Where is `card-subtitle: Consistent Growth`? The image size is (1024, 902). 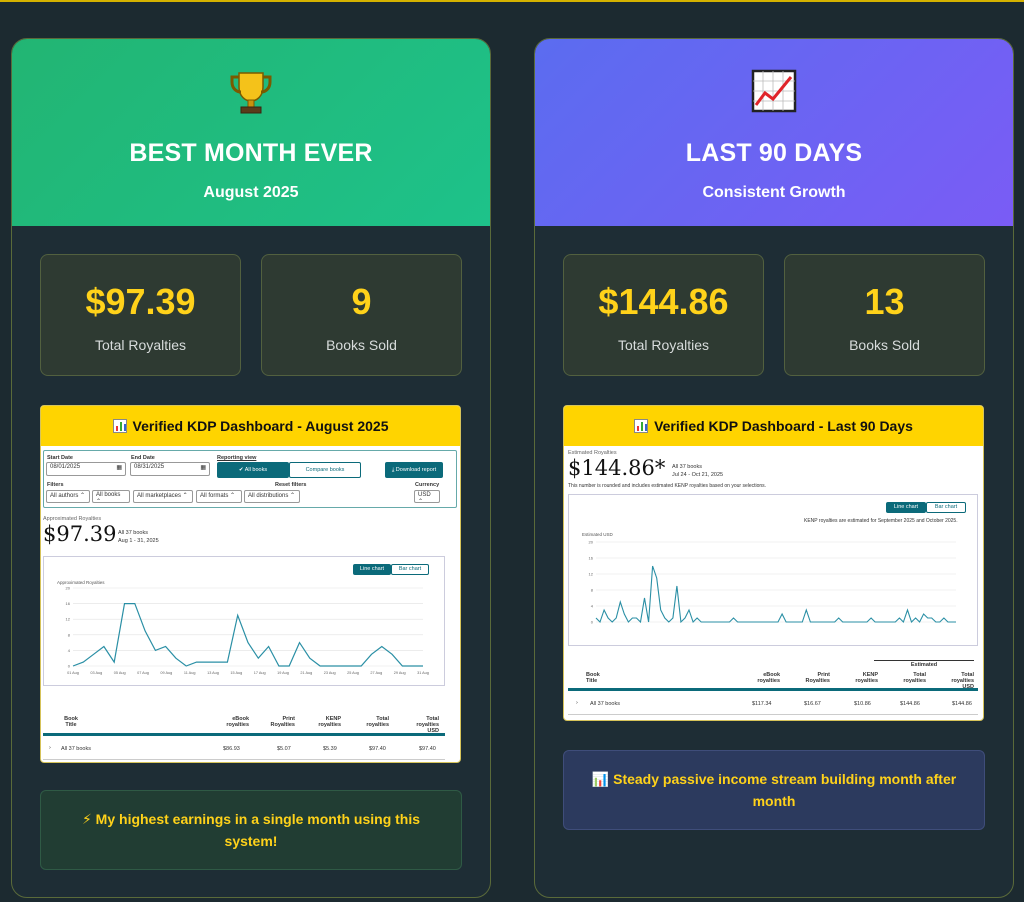
card-subtitle: Consistent Growth is located at coordinates (774, 192).